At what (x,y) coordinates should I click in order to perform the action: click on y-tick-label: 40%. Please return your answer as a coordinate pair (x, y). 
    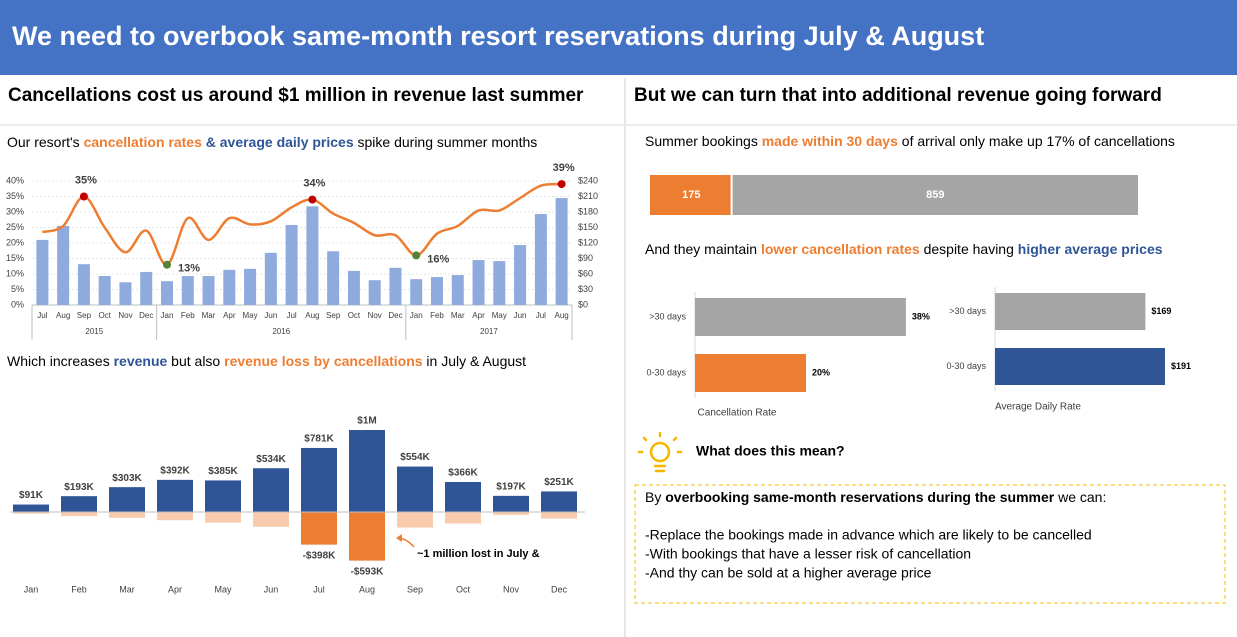
    Looking at the image, I should click on (15, 180).